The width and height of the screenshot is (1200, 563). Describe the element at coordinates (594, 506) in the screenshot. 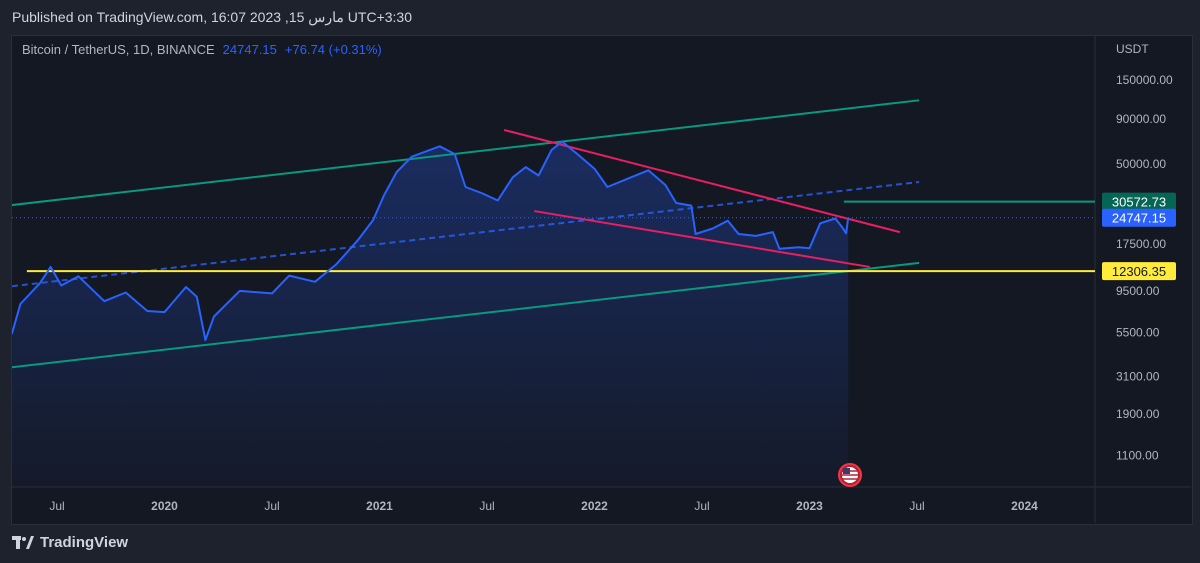

I see `x-tick-label: 2022` at that location.